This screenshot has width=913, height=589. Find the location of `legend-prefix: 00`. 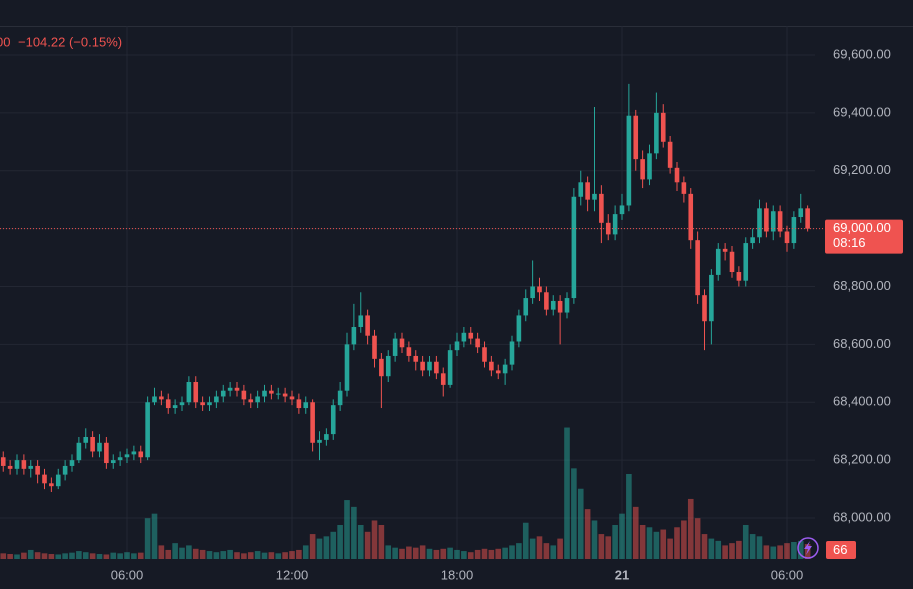

legend-prefix: 00 is located at coordinates (5, 41).